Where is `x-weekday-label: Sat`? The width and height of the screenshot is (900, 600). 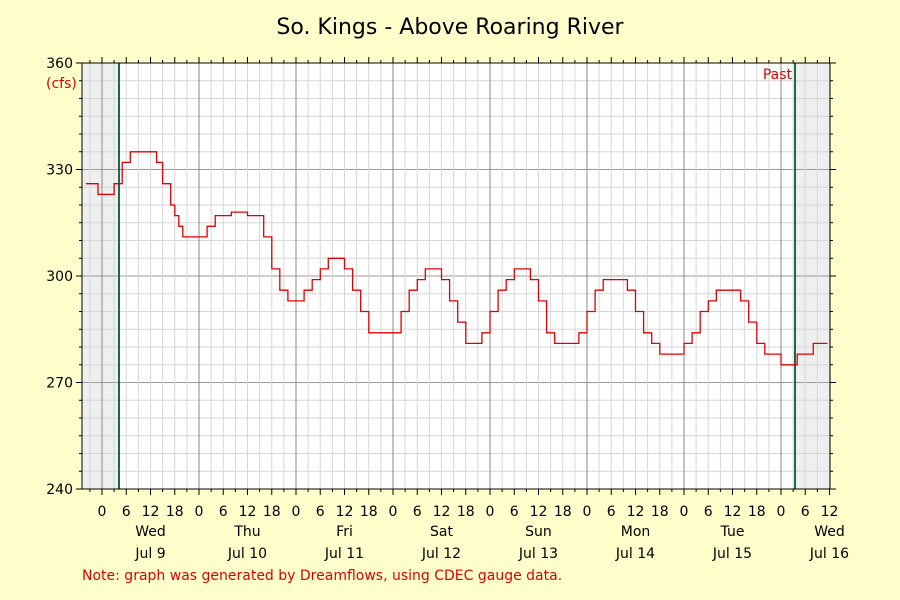
x-weekday-label: Sat is located at coordinates (441, 532).